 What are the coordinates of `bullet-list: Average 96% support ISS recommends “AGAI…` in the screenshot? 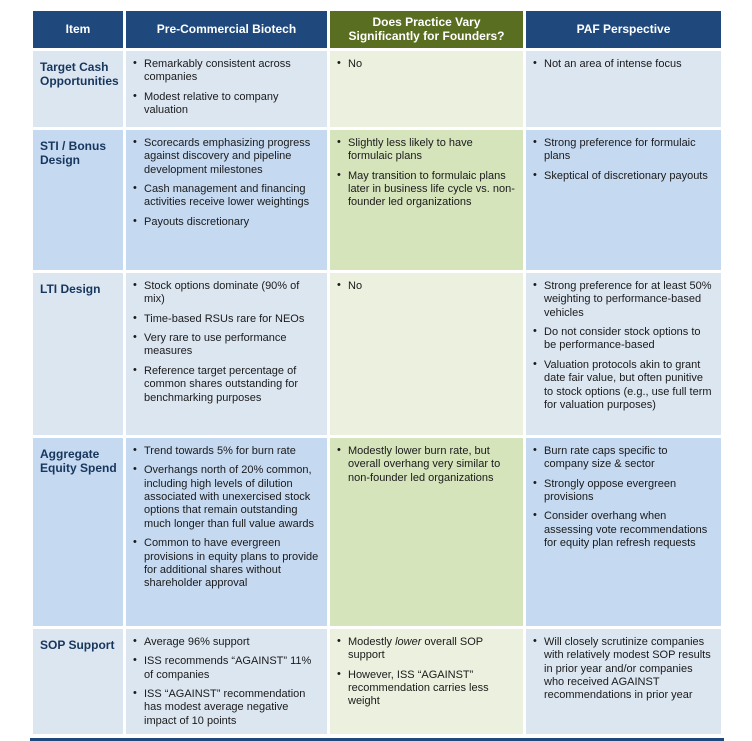 It's located at (227, 681).